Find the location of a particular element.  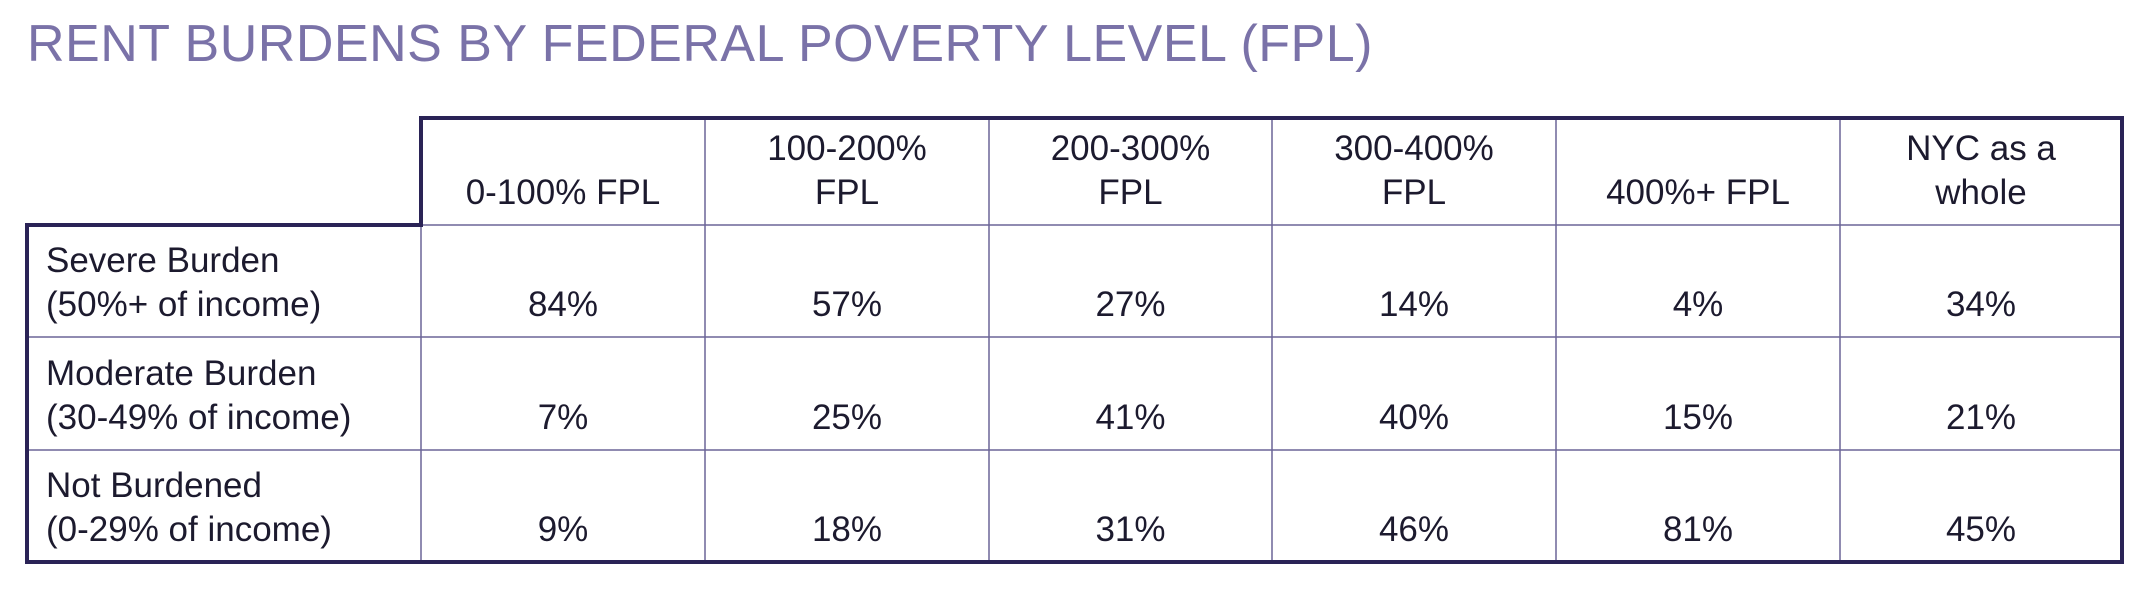

data-cell: 40% is located at coordinates (1414, 393).